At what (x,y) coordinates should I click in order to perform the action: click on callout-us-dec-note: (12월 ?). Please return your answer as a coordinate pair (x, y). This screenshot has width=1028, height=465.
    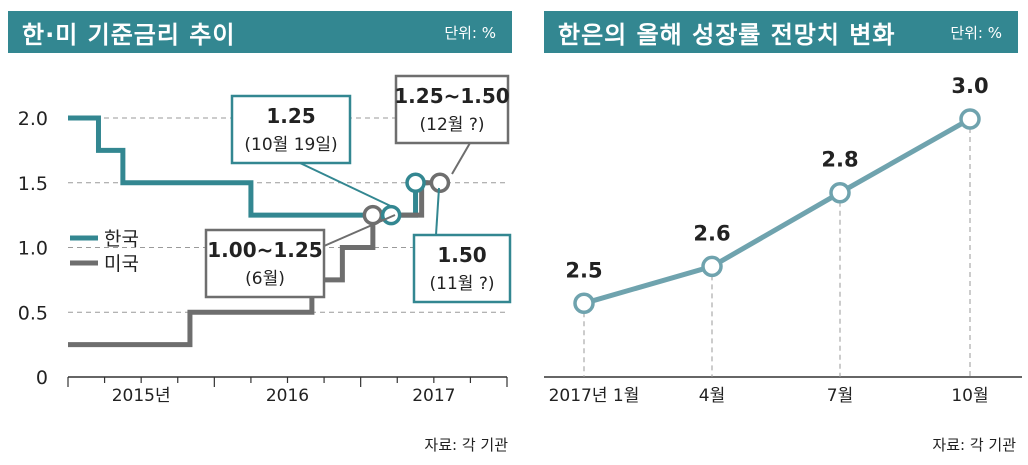
    Looking at the image, I should click on (452, 125).